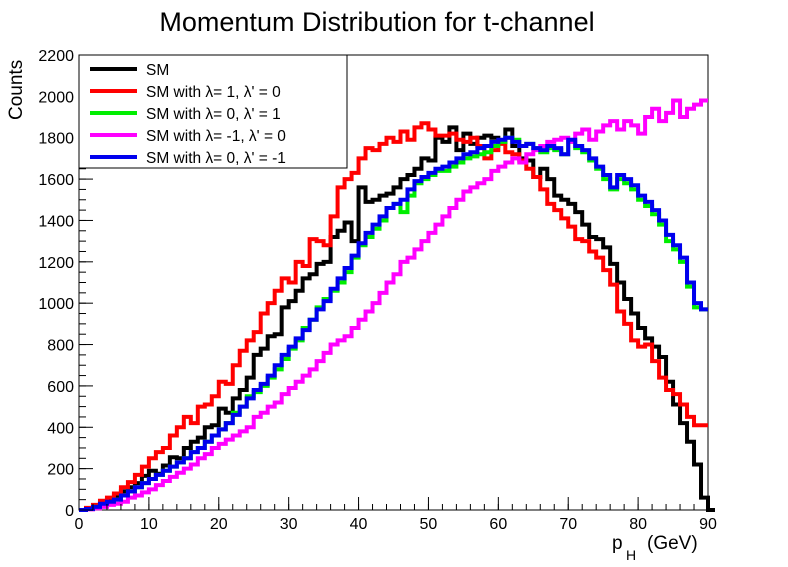 This screenshot has width=788, height=567. Describe the element at coordinates (216, 136) in the screenshot. I see `legend-label-3: SM with λ= -1, λ' = 0` at that location.